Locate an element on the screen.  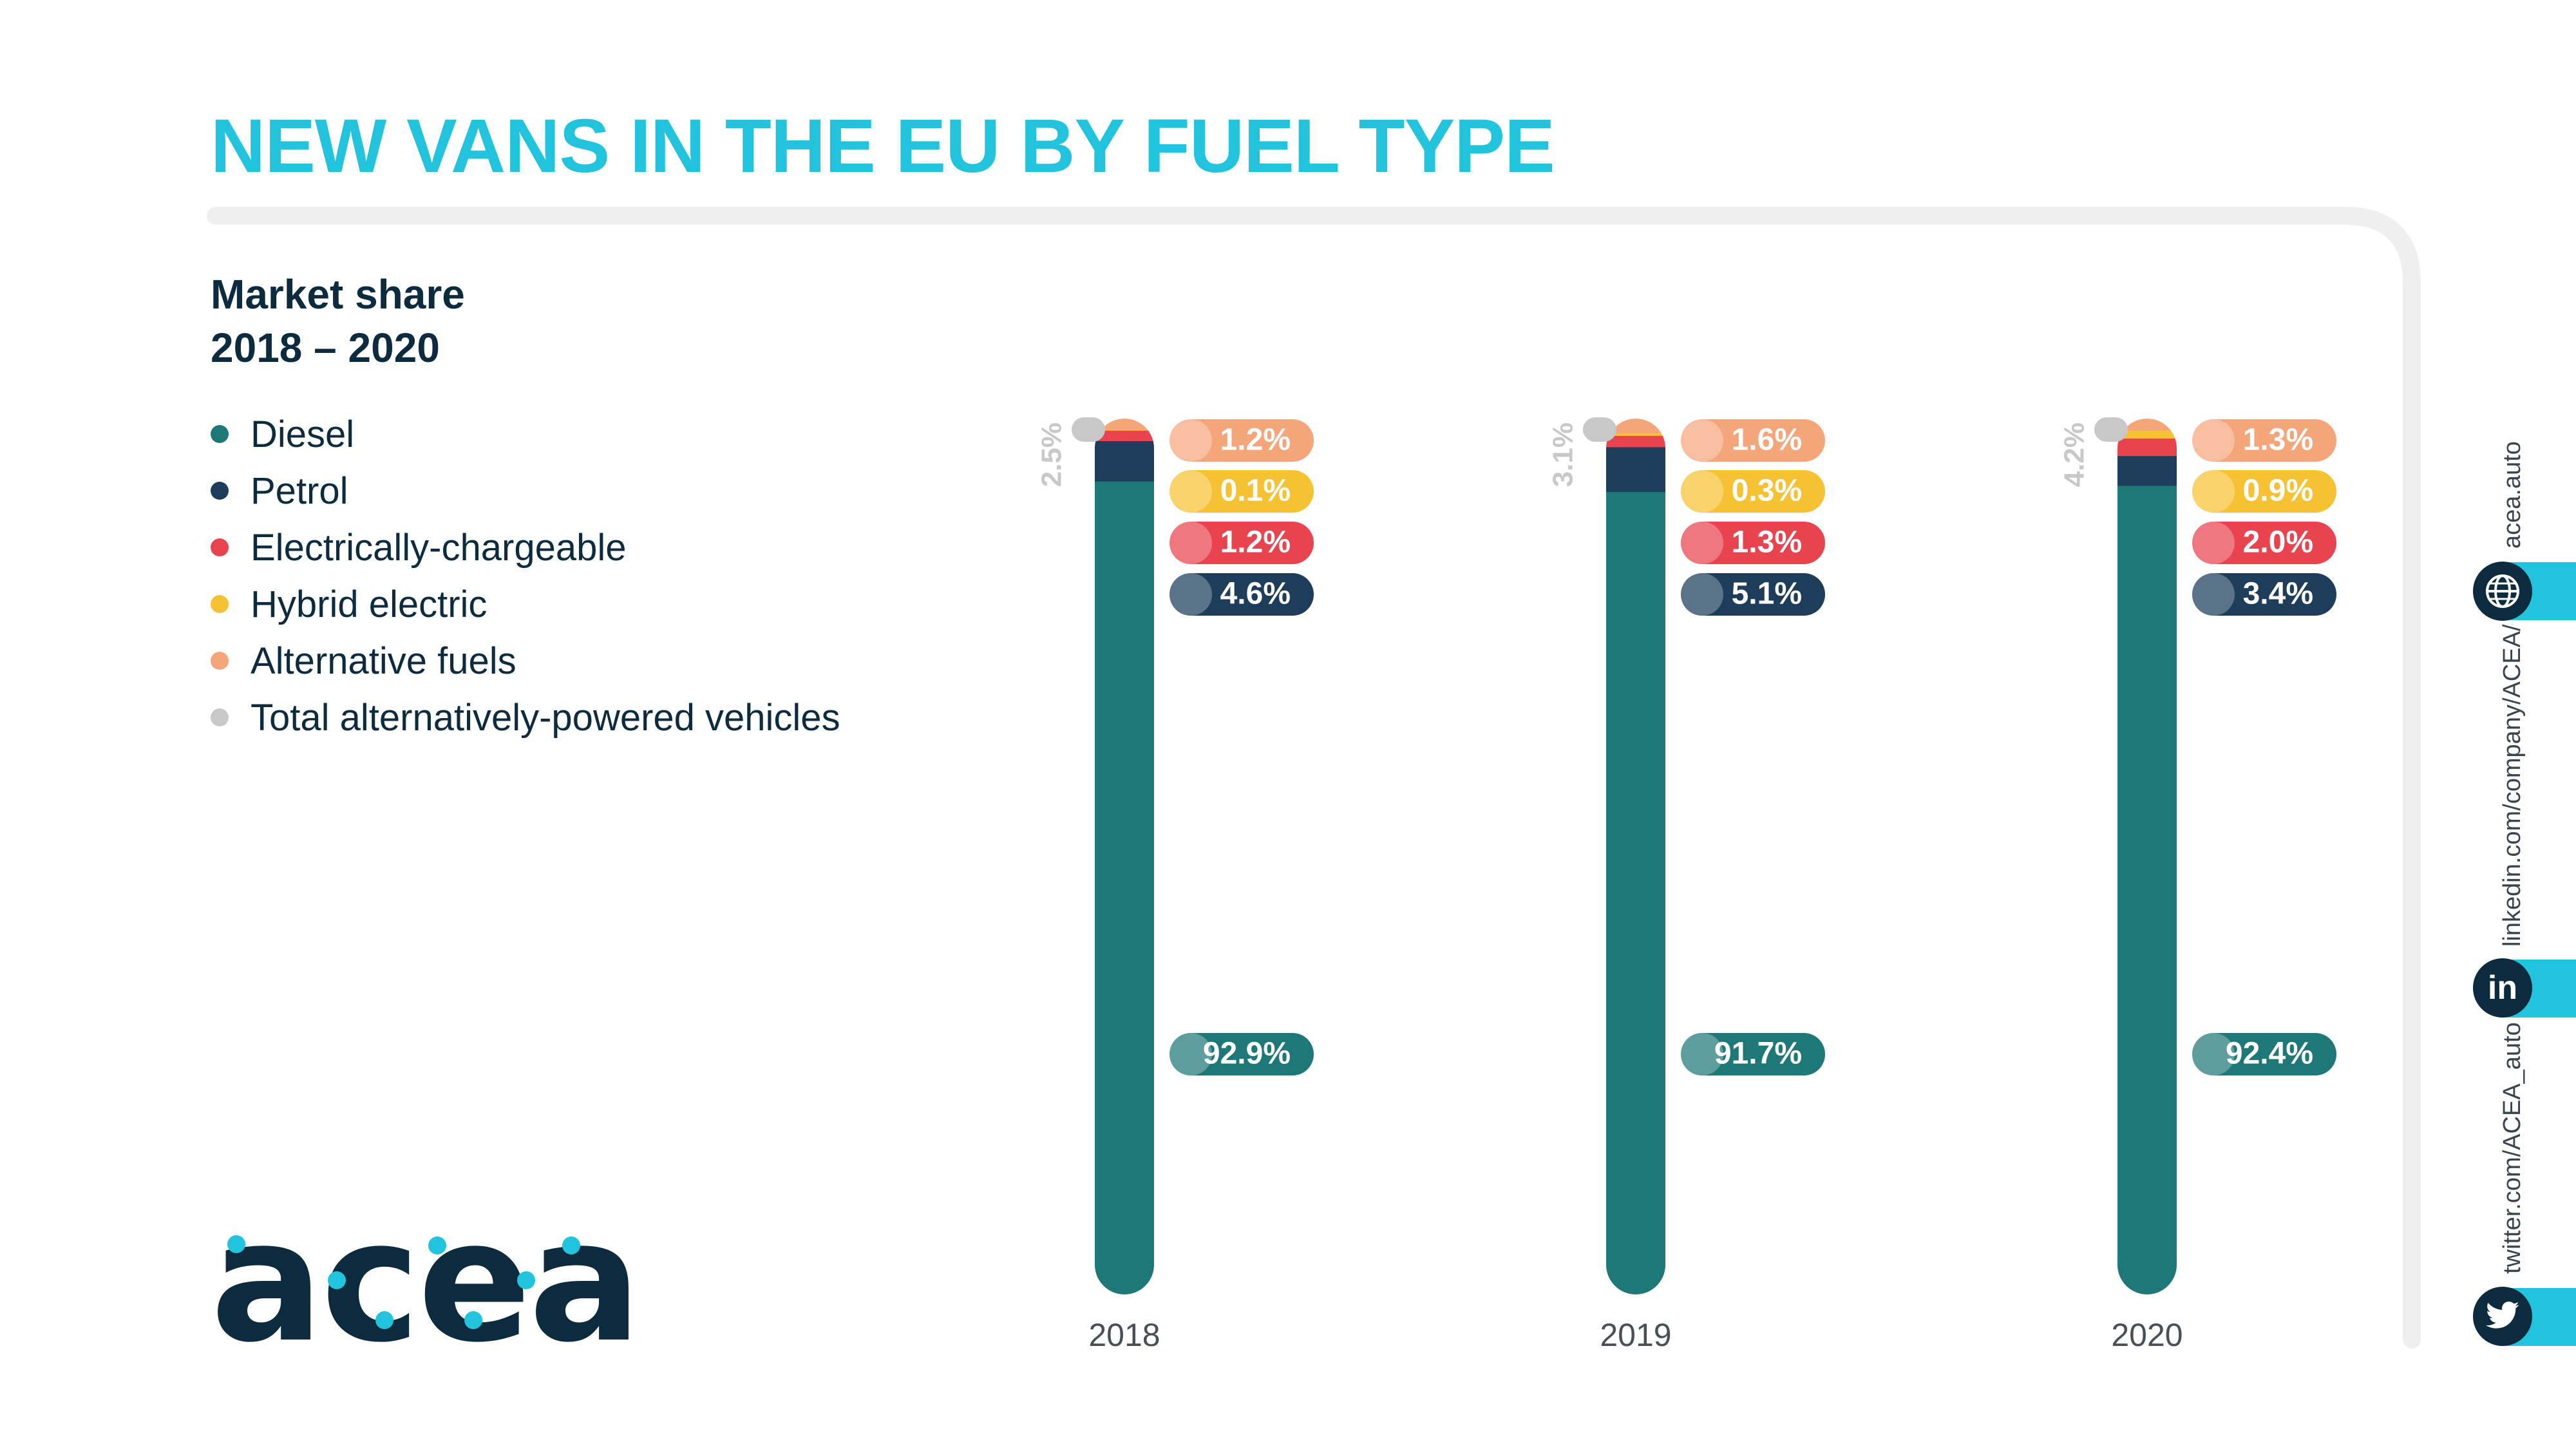
twitter-link: twitter.com/ACEA_auto is located at coordinates (2512, 1148).